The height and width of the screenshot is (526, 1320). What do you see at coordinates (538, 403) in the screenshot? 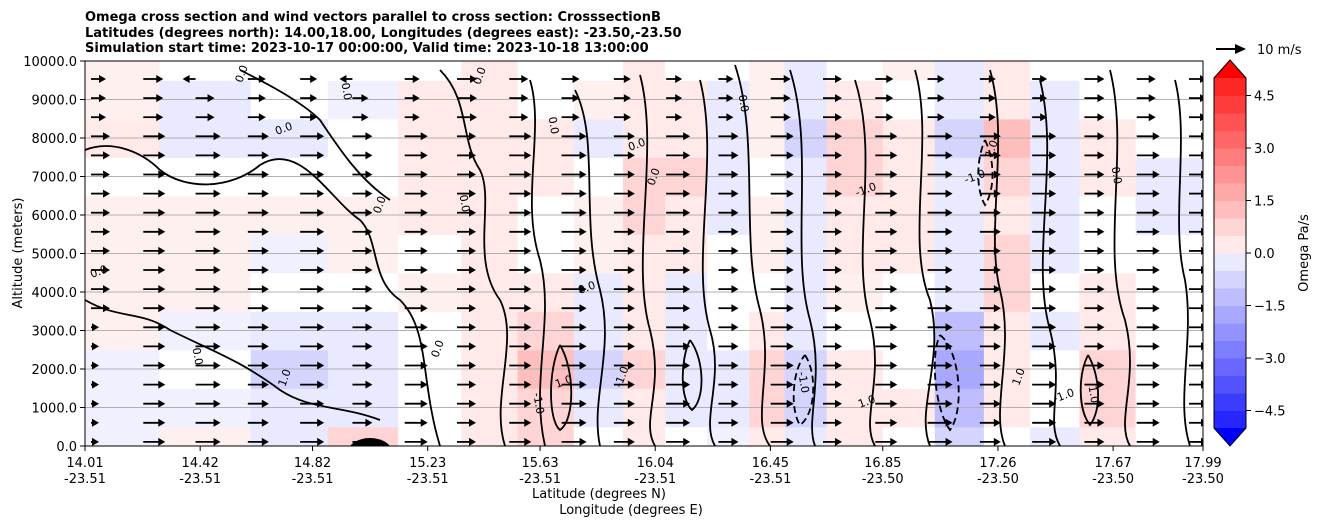
I see `contour-label: -1.0` at bounding box center [538, 403].